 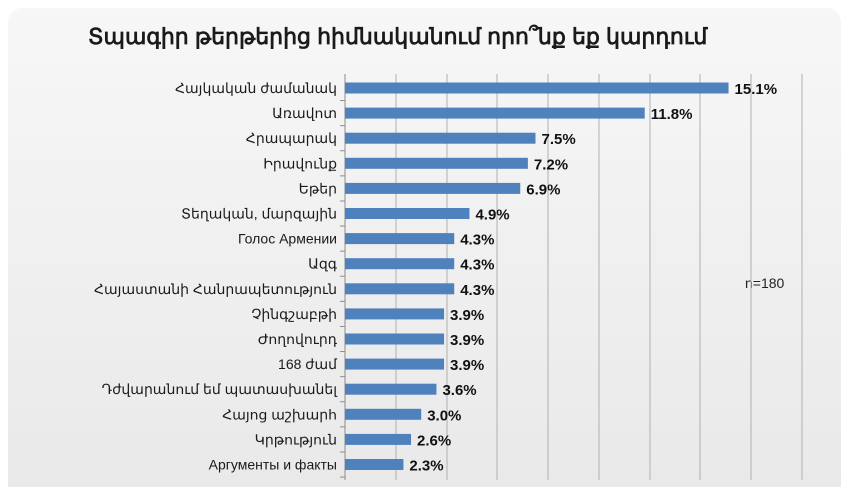 I want to click on data-label: 7.5%, so click(x=559, y=139).